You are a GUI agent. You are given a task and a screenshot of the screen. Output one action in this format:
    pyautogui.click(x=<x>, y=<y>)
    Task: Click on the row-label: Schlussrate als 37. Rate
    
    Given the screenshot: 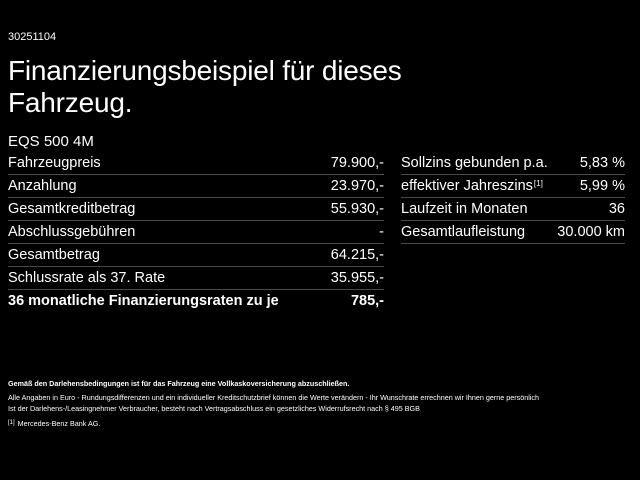 What is the action you would take?
    pyautogui.click(x=87, y=278)
    